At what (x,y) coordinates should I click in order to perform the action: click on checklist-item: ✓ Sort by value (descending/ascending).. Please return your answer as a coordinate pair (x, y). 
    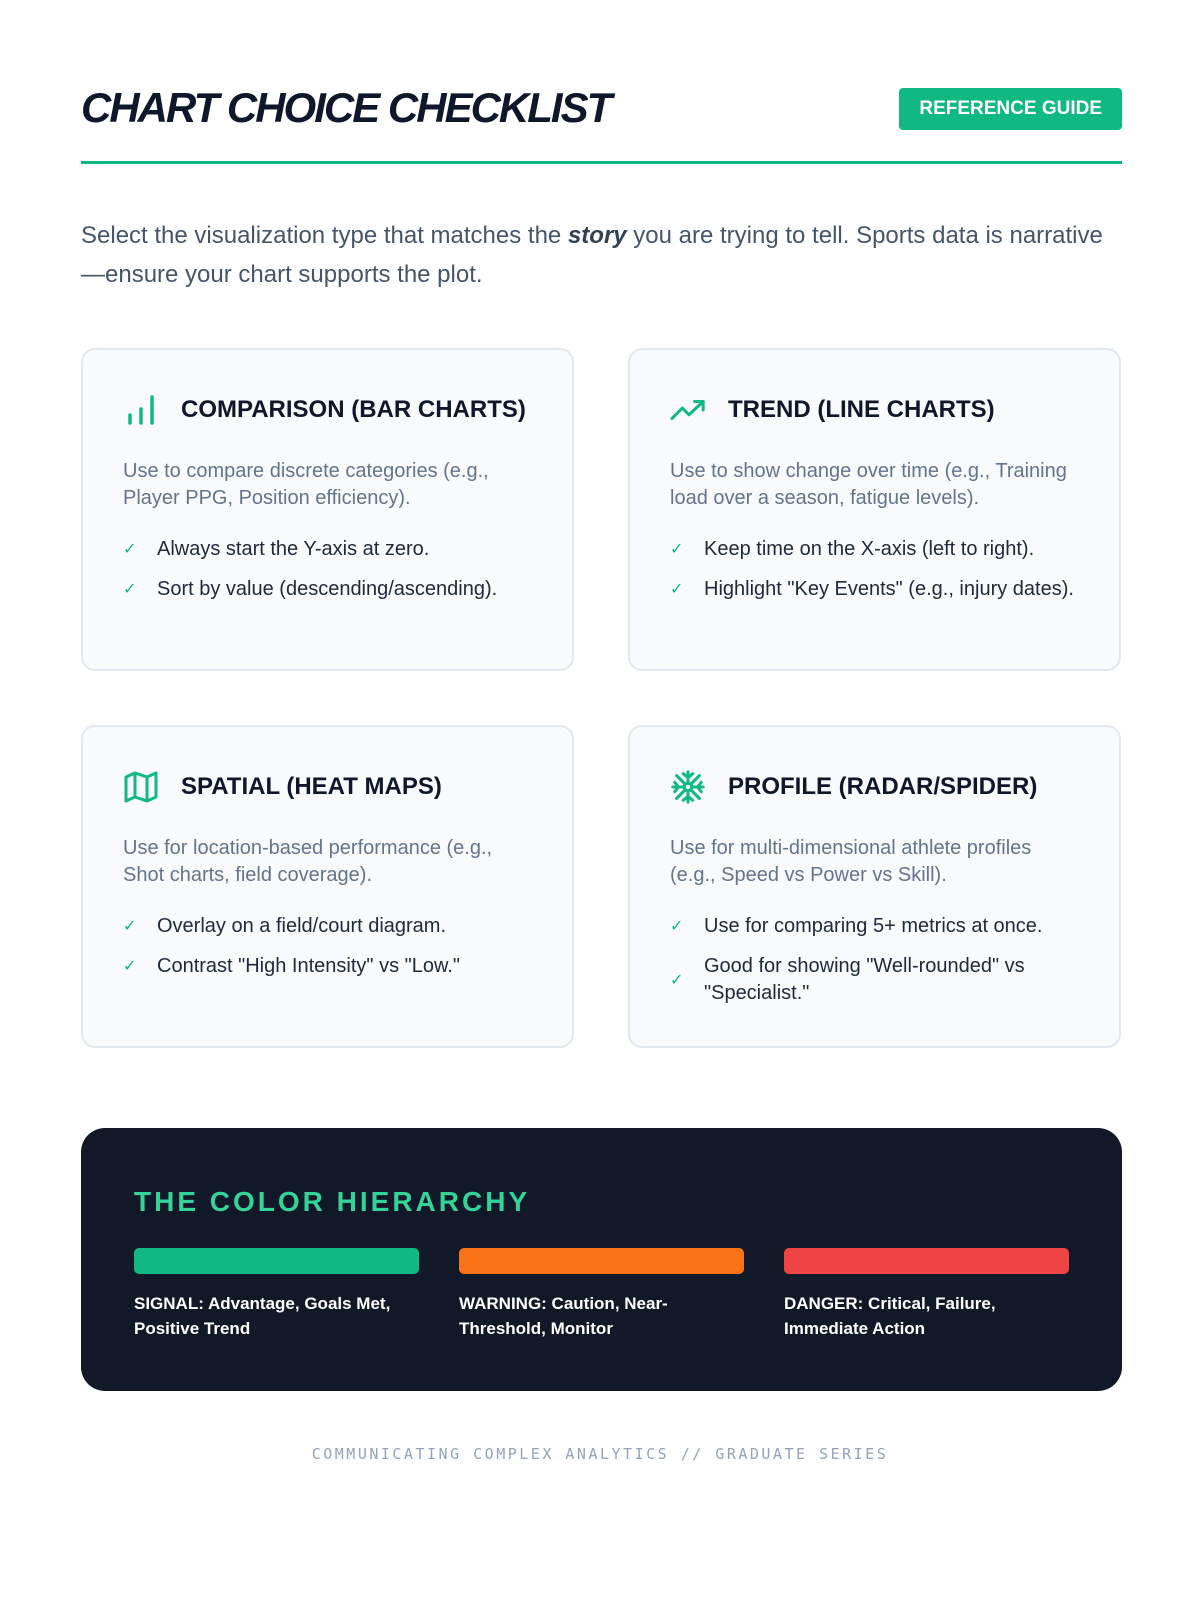
    Looking at the image, I should click on (327, 589).